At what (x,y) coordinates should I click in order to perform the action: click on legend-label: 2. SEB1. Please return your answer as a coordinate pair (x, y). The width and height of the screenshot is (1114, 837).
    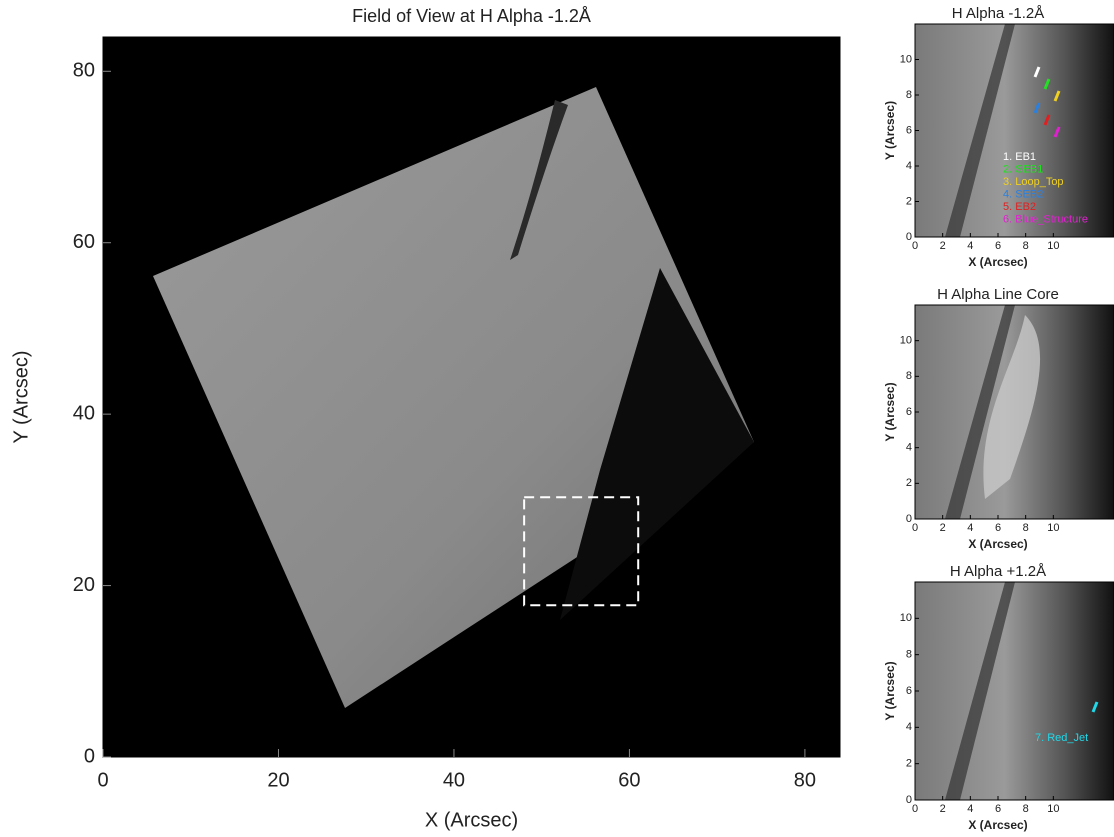
    Looking at the image, I should click on (1023, 169).